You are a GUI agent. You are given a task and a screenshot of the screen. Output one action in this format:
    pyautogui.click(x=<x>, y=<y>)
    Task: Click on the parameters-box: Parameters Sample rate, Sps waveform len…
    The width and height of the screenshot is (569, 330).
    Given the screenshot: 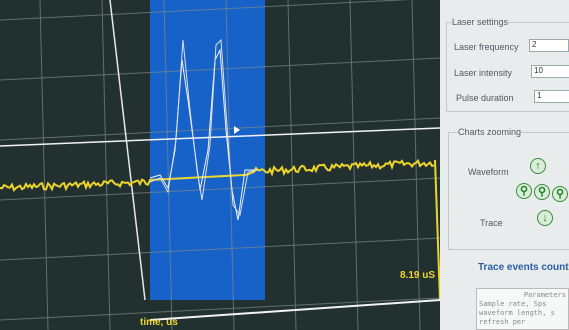 What is the action you would take?
    pyautogui.click(x=522, y=309)
    